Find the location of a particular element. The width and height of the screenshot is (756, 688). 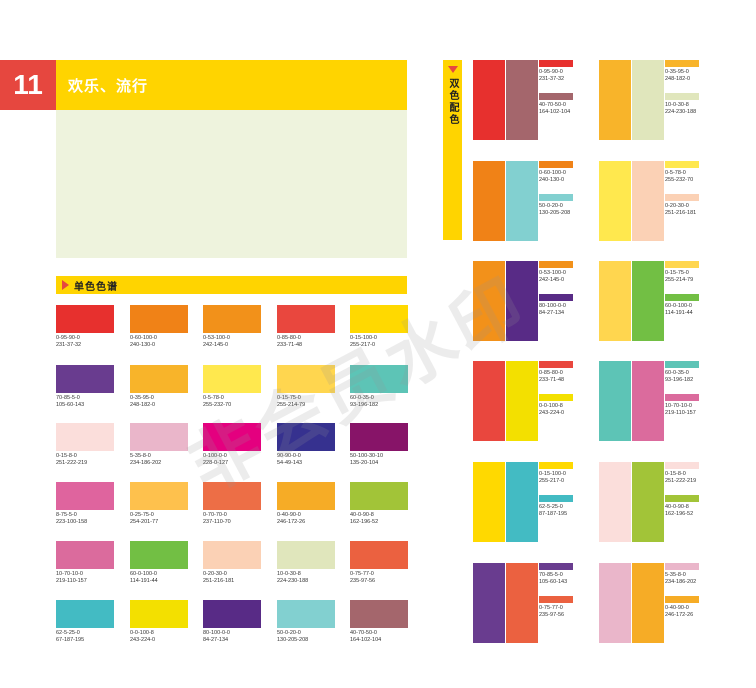

triangle-marker-icon is located at coordinates (452, 69).